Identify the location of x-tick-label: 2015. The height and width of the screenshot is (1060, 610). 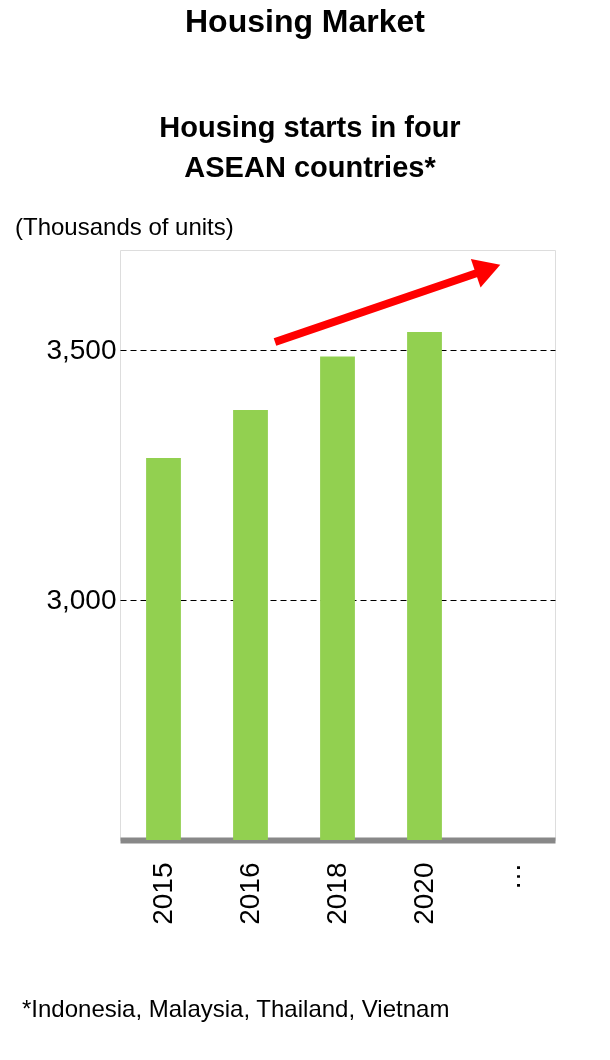
(162, 893).